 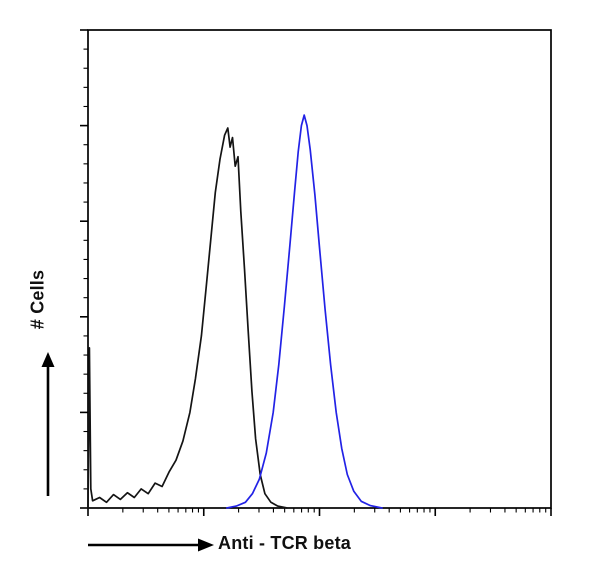 What do you see at coordinates (37, 299) in the screenshot?
I see `y-axis-label: # Cells` at bounding box center [37, 299].